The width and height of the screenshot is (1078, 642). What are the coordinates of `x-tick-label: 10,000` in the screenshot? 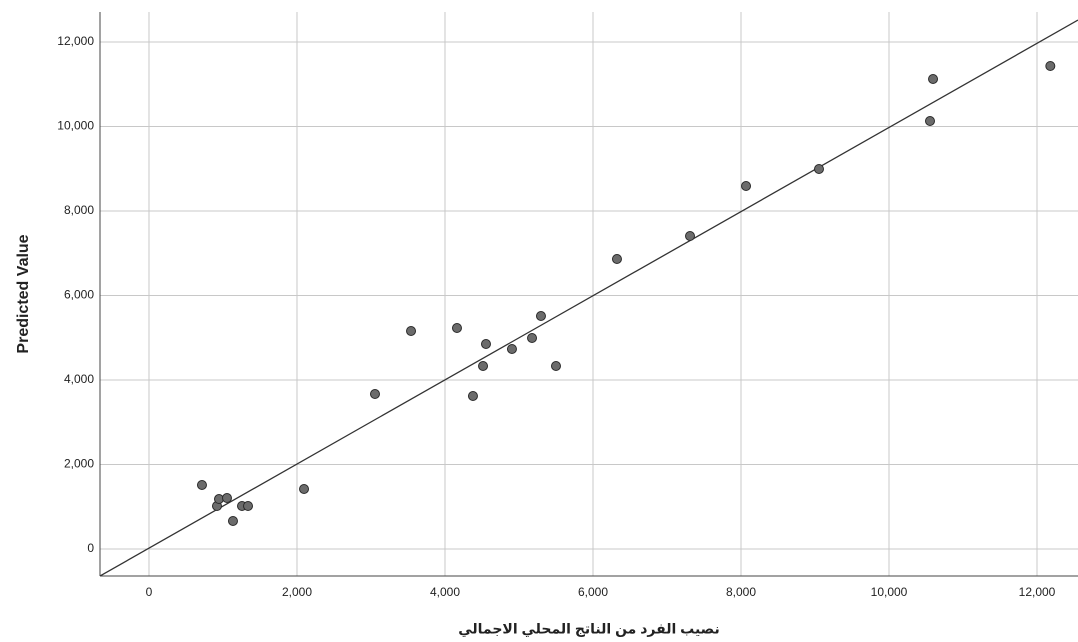 It's located at (889, 592).